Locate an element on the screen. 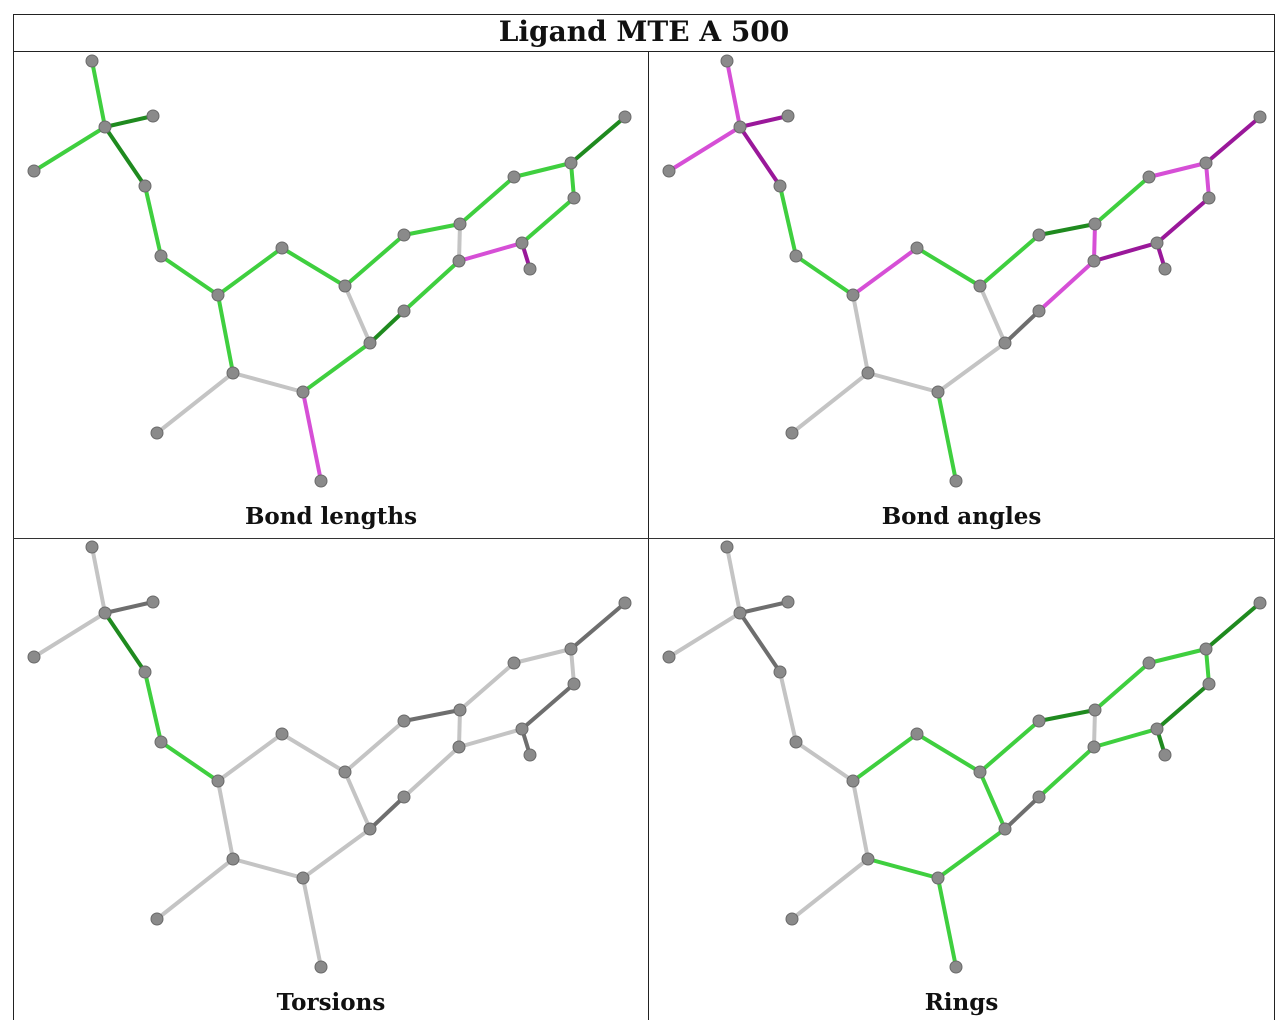 This screenshot has width=1276, height=1020. panel-caption: Torsions is located at coordinates (331, 1002).